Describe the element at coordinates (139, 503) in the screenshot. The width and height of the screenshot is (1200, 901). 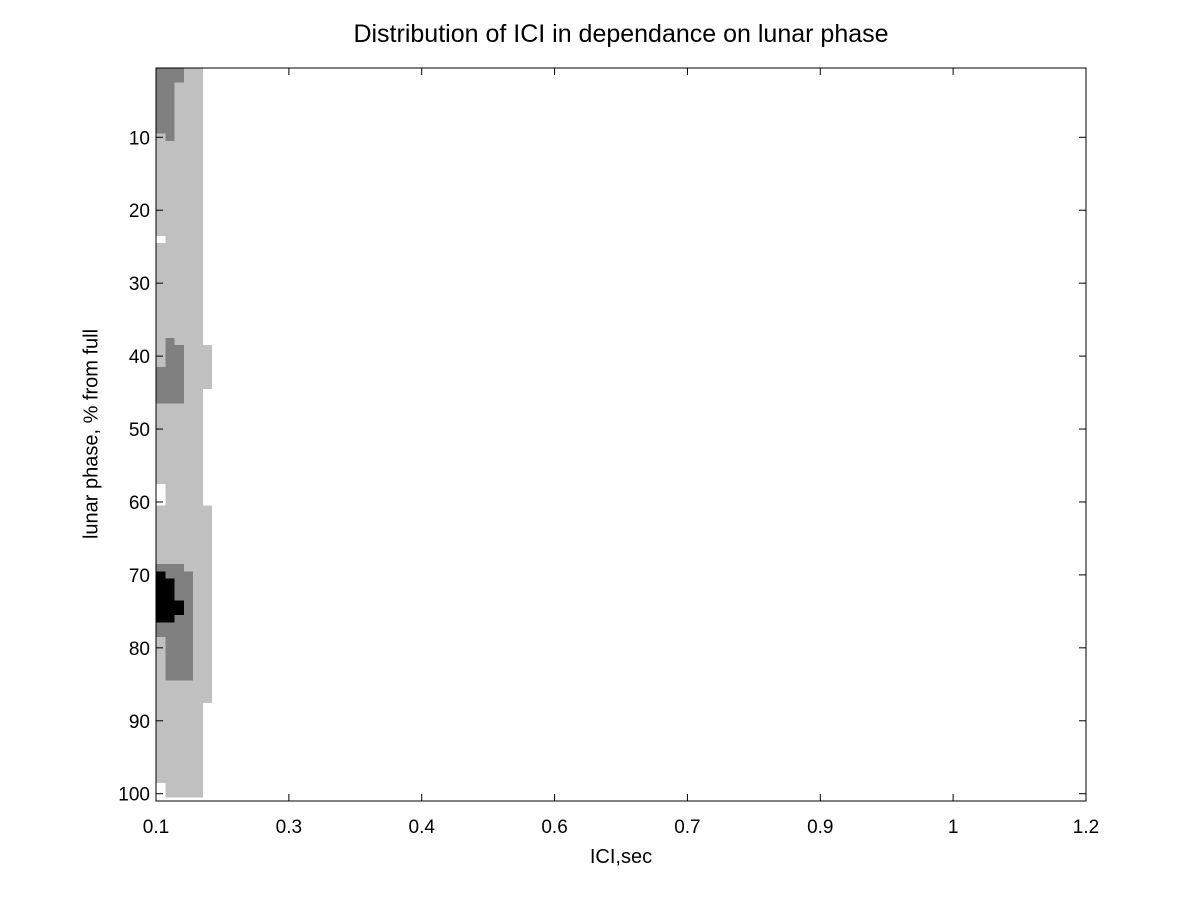
I see `y-tick-label: 60` at that location.